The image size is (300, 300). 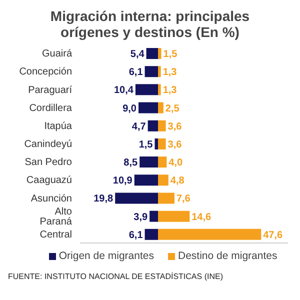 I want to click on y-tick-label: Guairá, so click(x=57, y=54).